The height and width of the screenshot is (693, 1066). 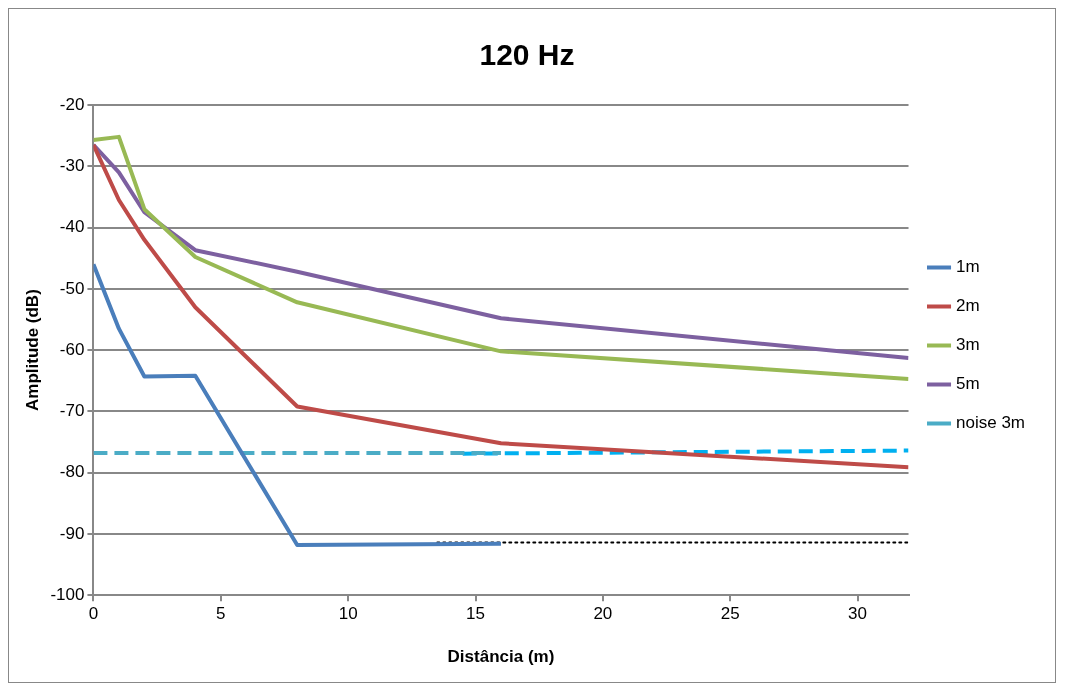 I want to click on legend-label: 5m, so click(x=968, y=384).